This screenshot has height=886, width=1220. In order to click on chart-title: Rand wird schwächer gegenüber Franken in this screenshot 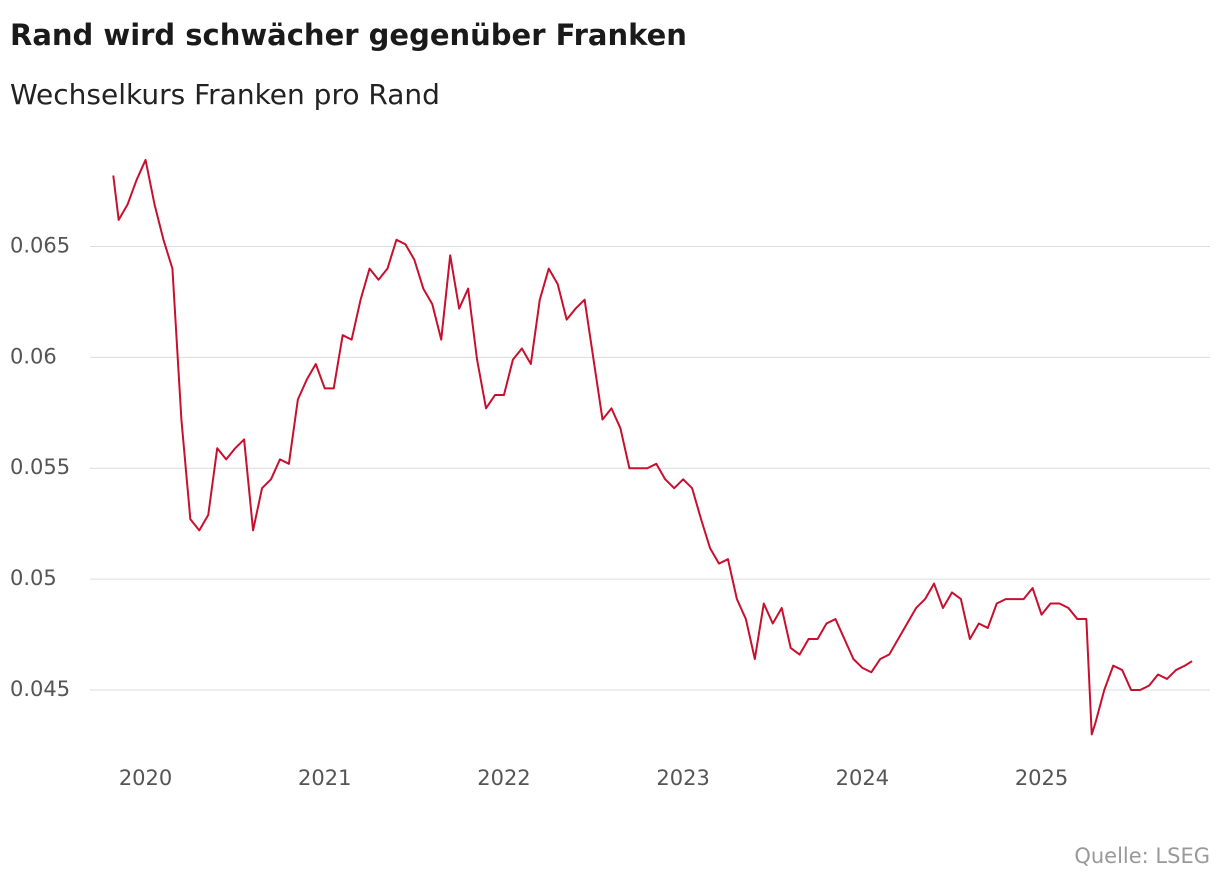, I will do `click(348, 35)`.